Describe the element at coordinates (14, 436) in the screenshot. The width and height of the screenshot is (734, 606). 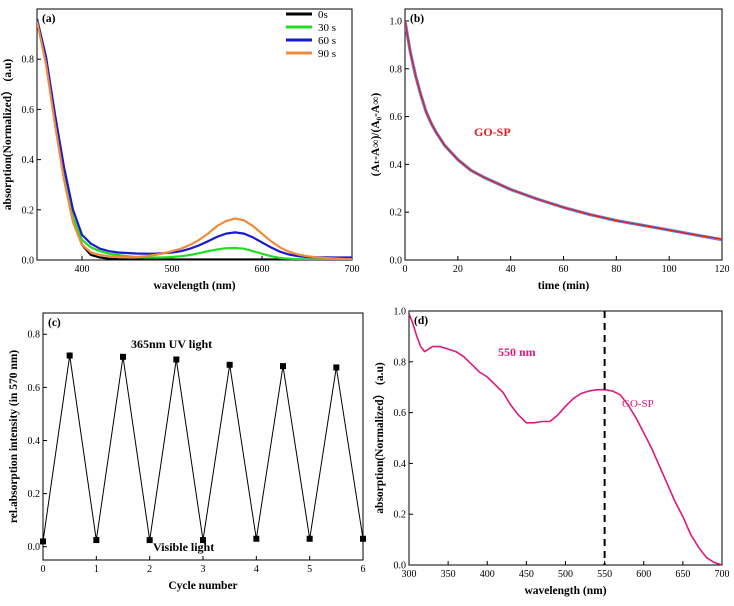
I see `y-axis-label: rel.absorption intensity (in 570 nm)` at that location.